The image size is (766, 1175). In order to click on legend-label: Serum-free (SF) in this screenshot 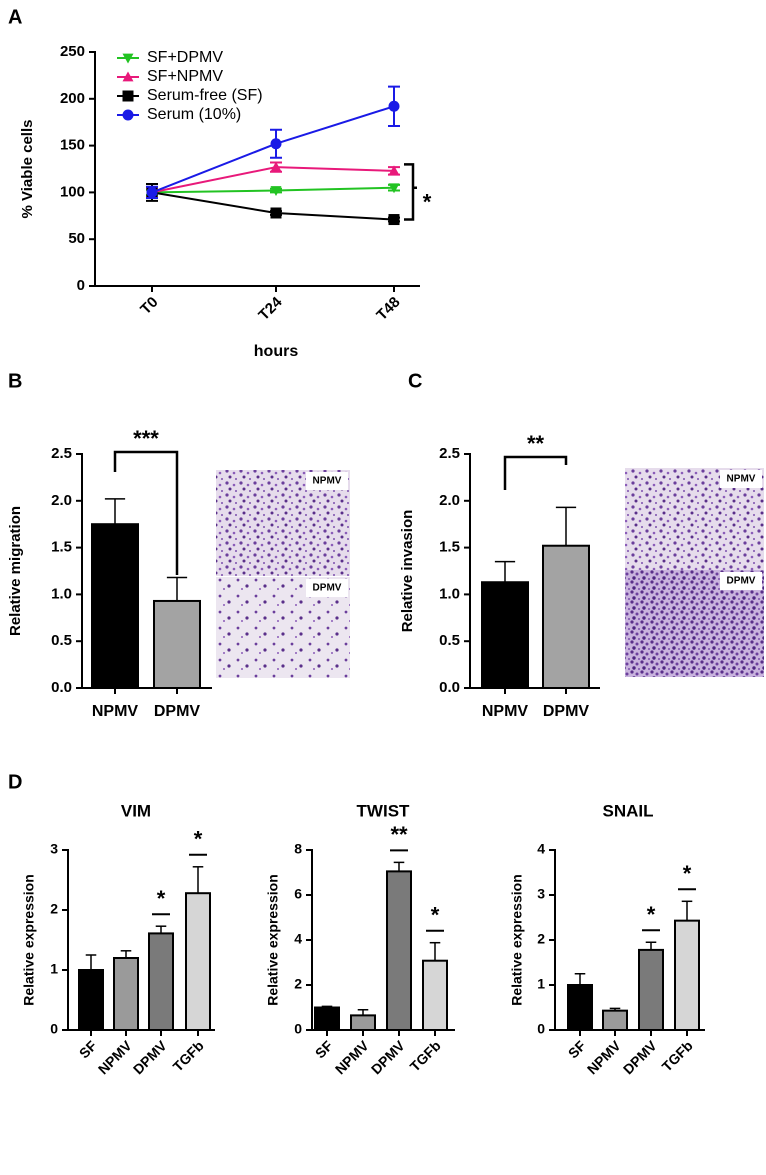, I will do `click(205, 95)`.